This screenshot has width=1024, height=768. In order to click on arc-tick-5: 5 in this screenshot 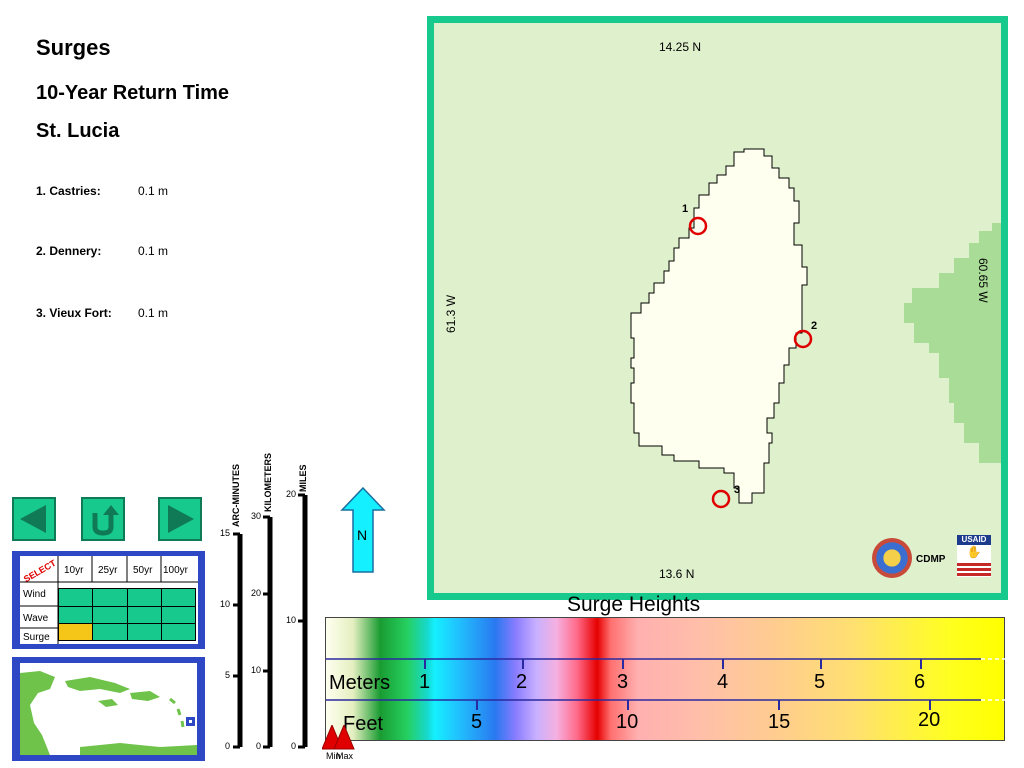, I will do `click(227, 675)`.